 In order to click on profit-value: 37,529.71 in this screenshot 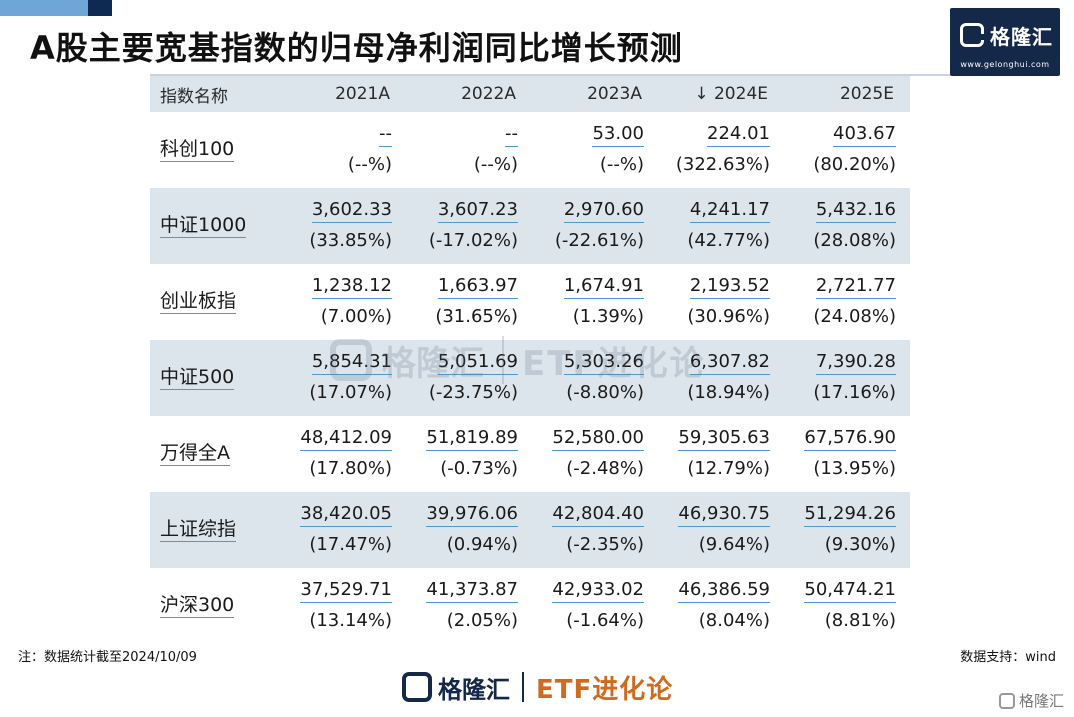, I will do `click(346, 591)`.